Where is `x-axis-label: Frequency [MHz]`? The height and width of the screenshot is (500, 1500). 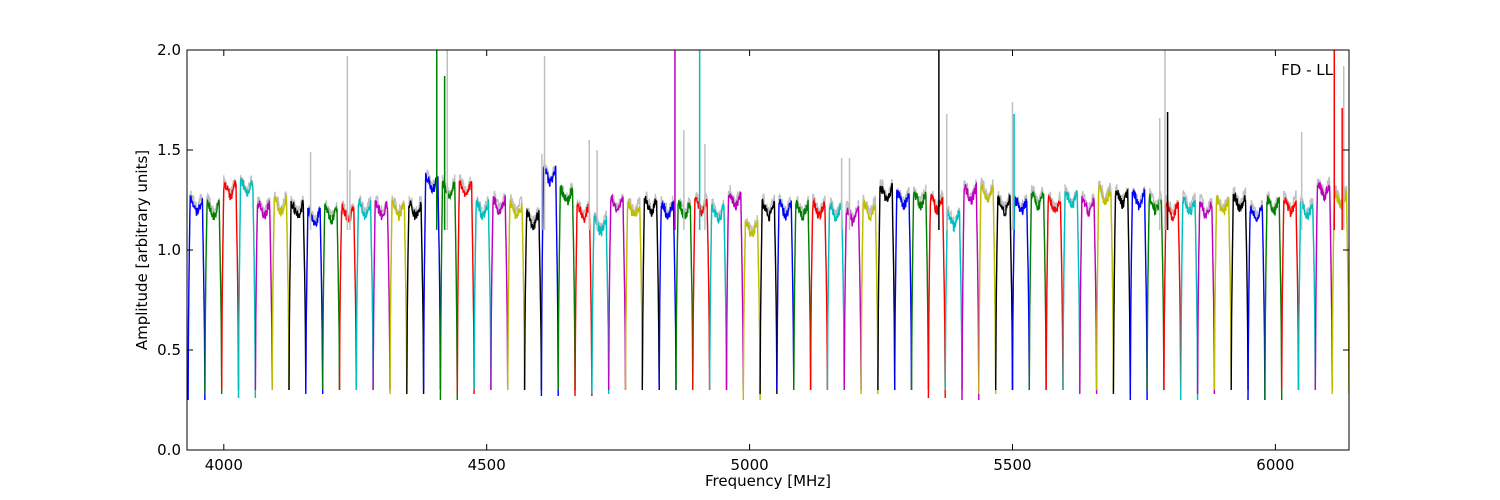 x-axis-label: Frequency [MHz] is located at coordinates (768, 481).